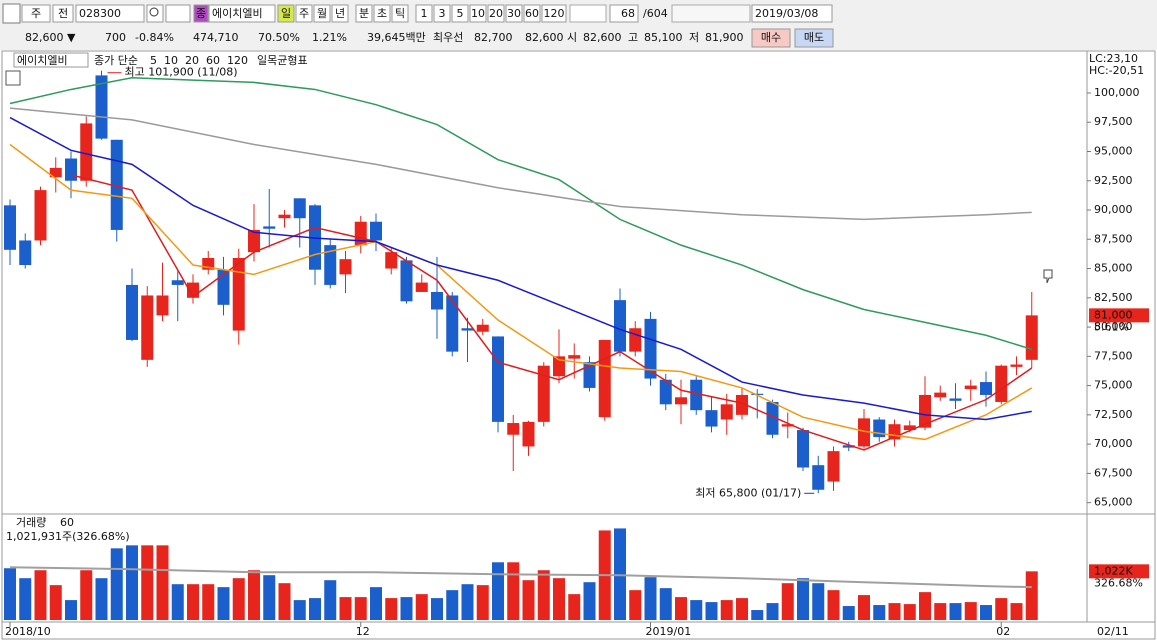 Image resolution: width=1157 pixels, height=644 pixels. I want to click on order-label: 매도, so click(814, 37).